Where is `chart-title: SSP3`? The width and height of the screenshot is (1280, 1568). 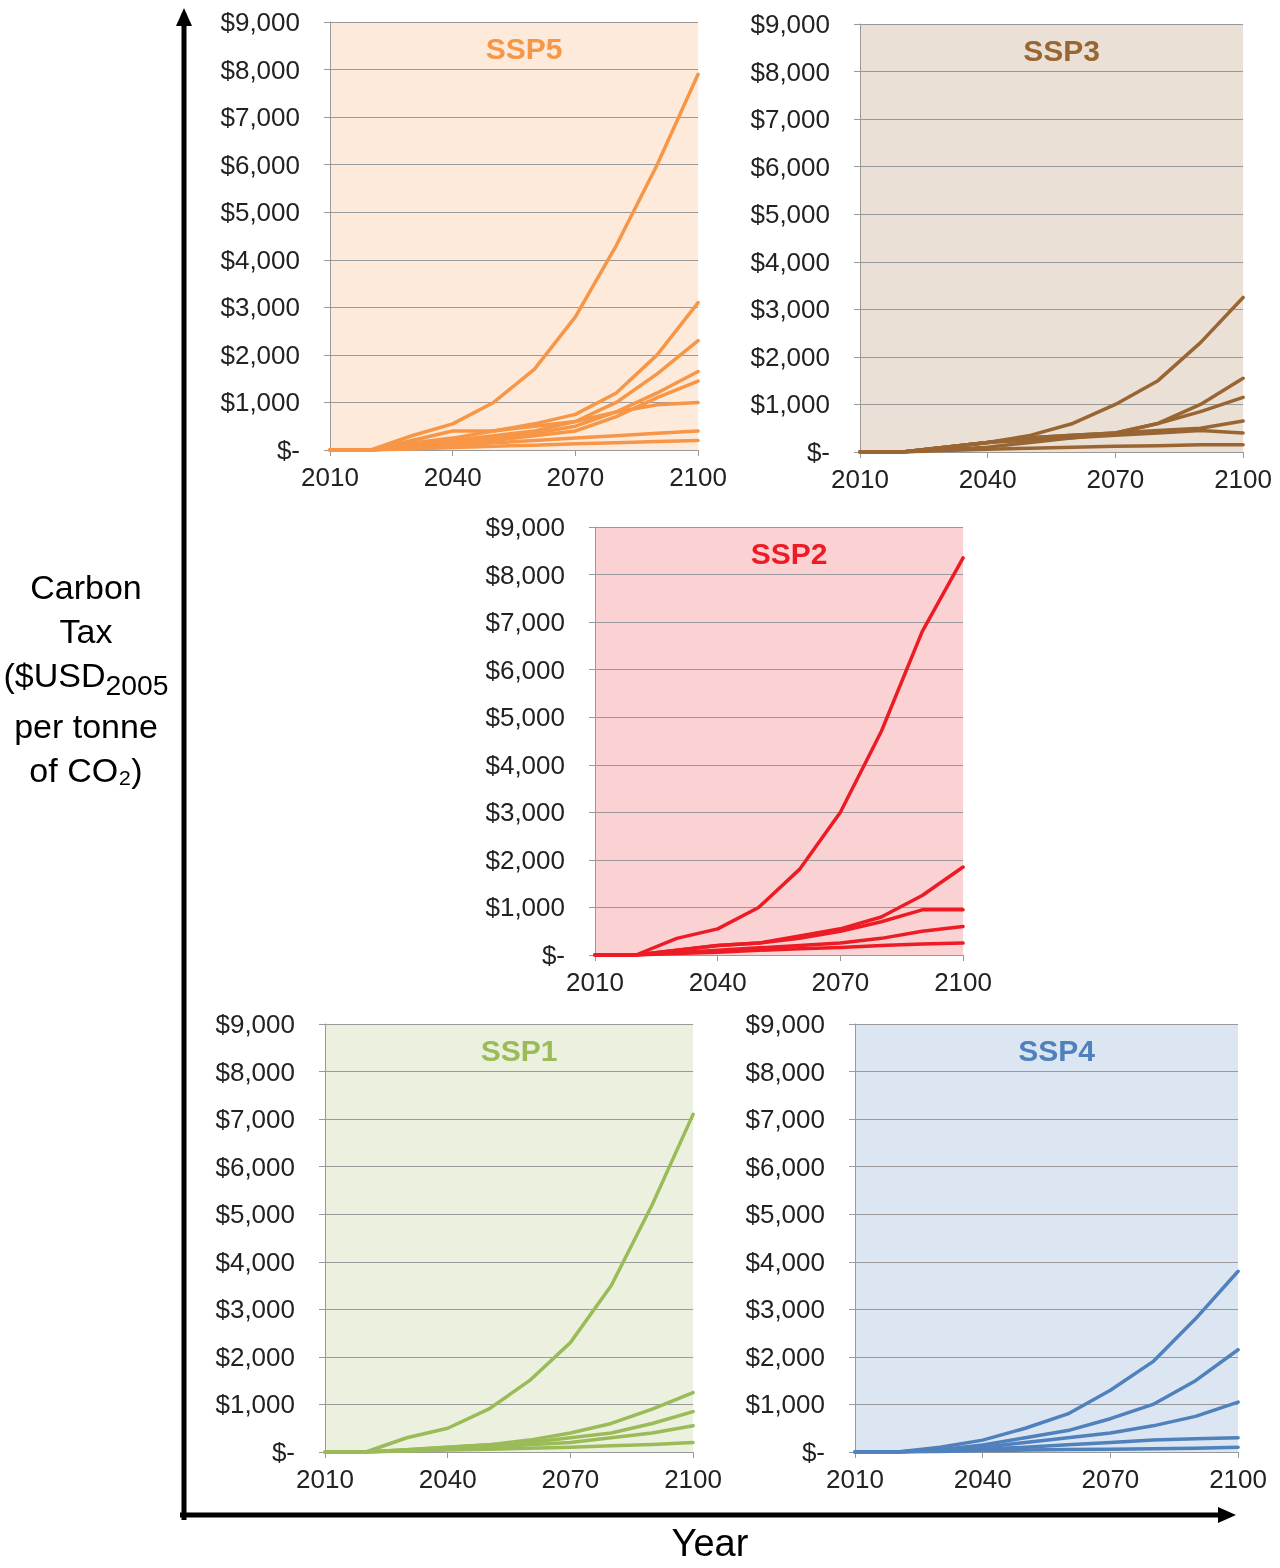 chart-title: SSP3 is located at coordinates (1061, 50).